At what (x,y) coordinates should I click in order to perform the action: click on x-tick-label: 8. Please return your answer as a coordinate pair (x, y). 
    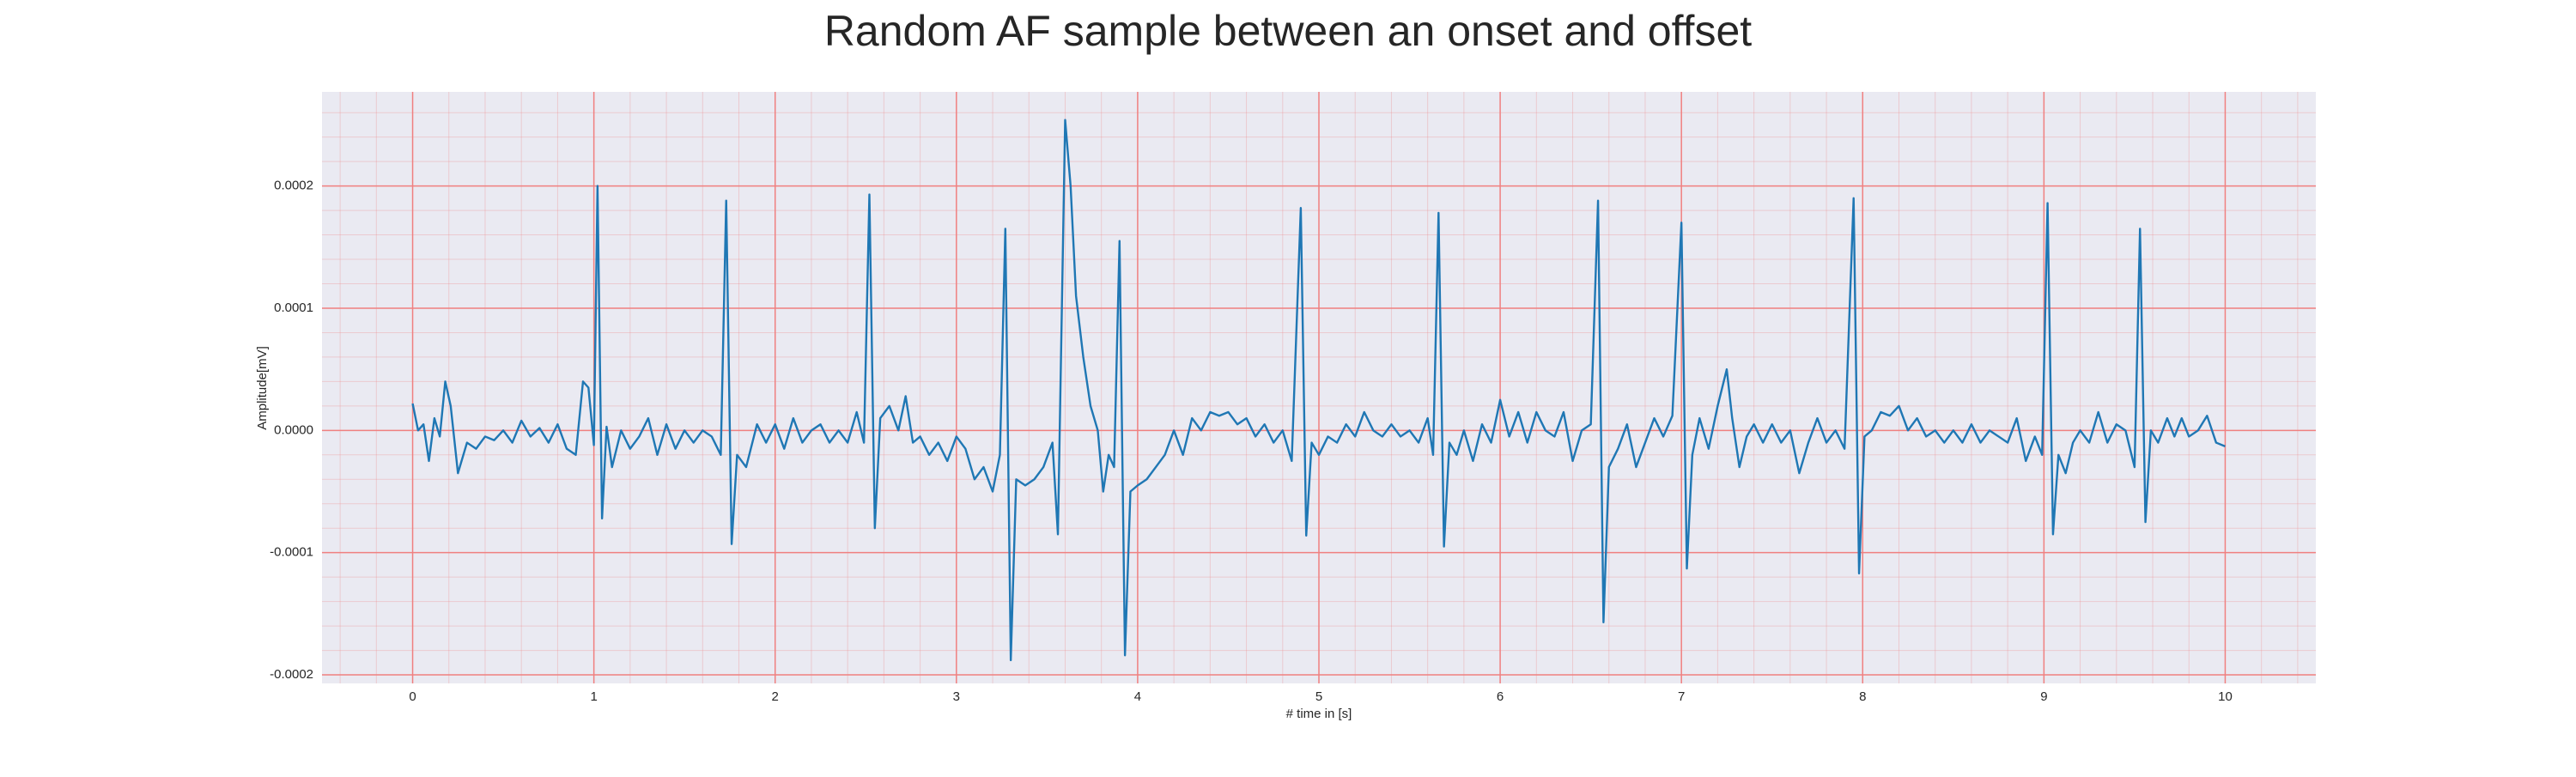
    Looking at the image, I should click on (1863, 696).